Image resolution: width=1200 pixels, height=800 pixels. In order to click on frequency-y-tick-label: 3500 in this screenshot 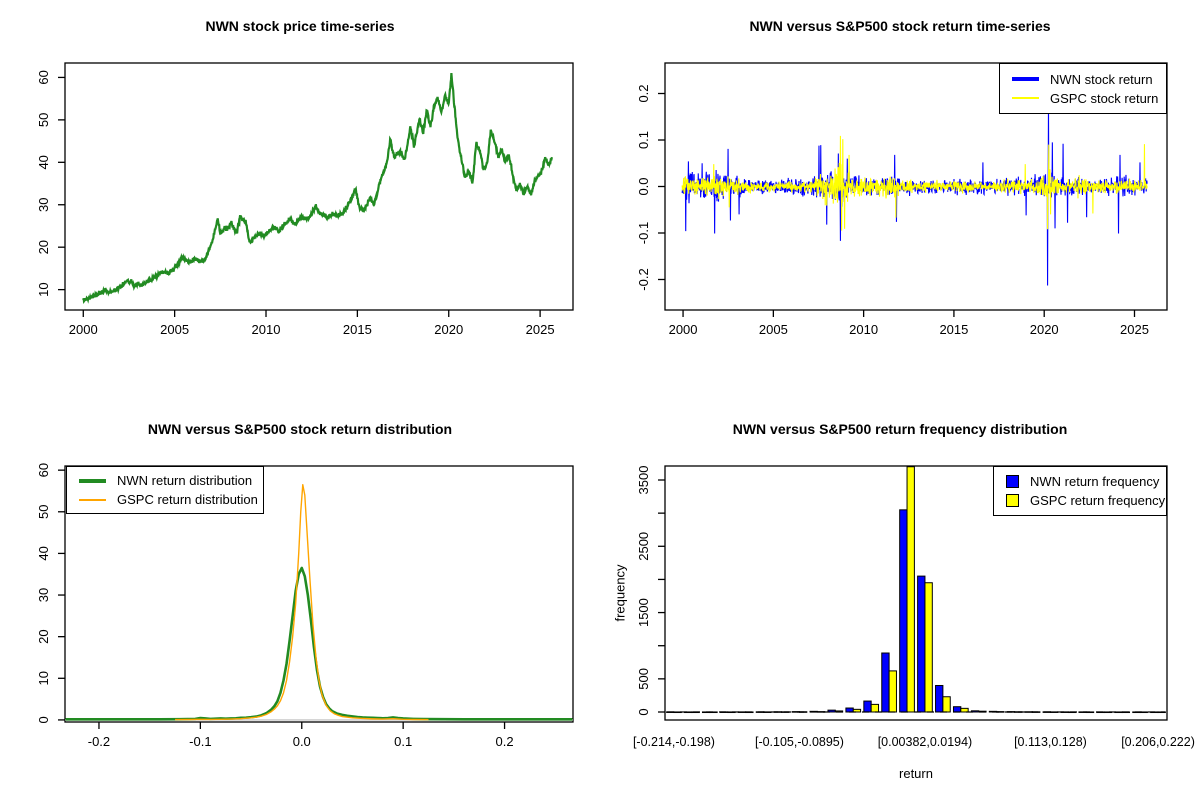, I will do `click(643, 480)`.